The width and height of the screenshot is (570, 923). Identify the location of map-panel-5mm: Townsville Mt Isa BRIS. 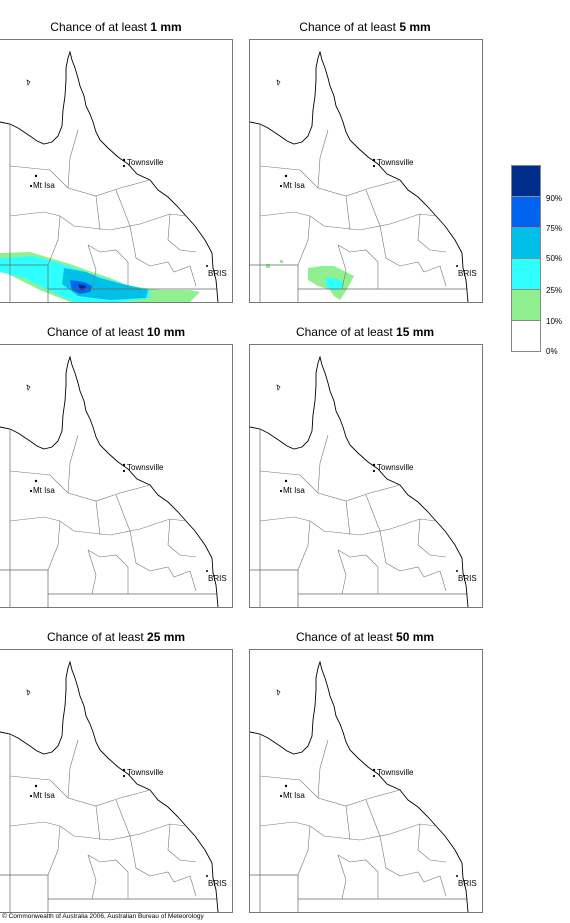
(366, 171).